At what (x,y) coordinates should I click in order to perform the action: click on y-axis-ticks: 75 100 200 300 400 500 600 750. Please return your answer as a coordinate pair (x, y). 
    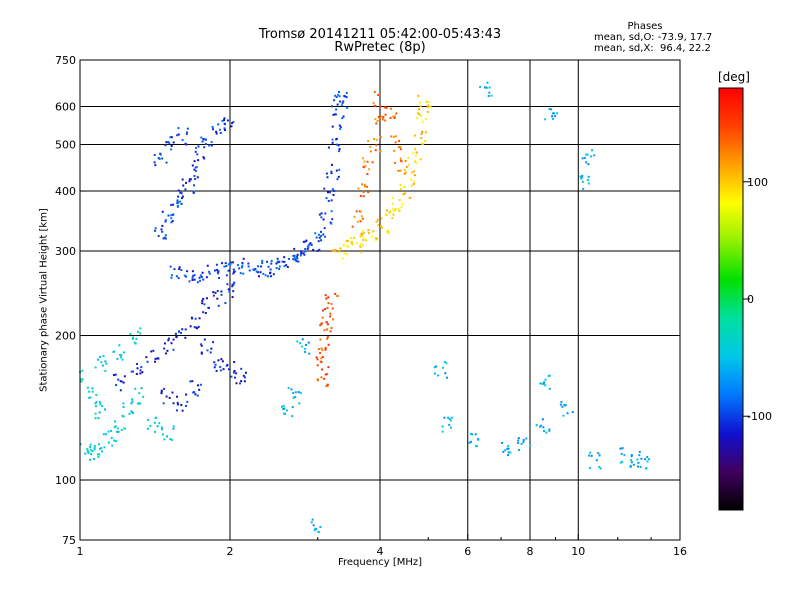
    Looking at the image, I should click on (70, 300).